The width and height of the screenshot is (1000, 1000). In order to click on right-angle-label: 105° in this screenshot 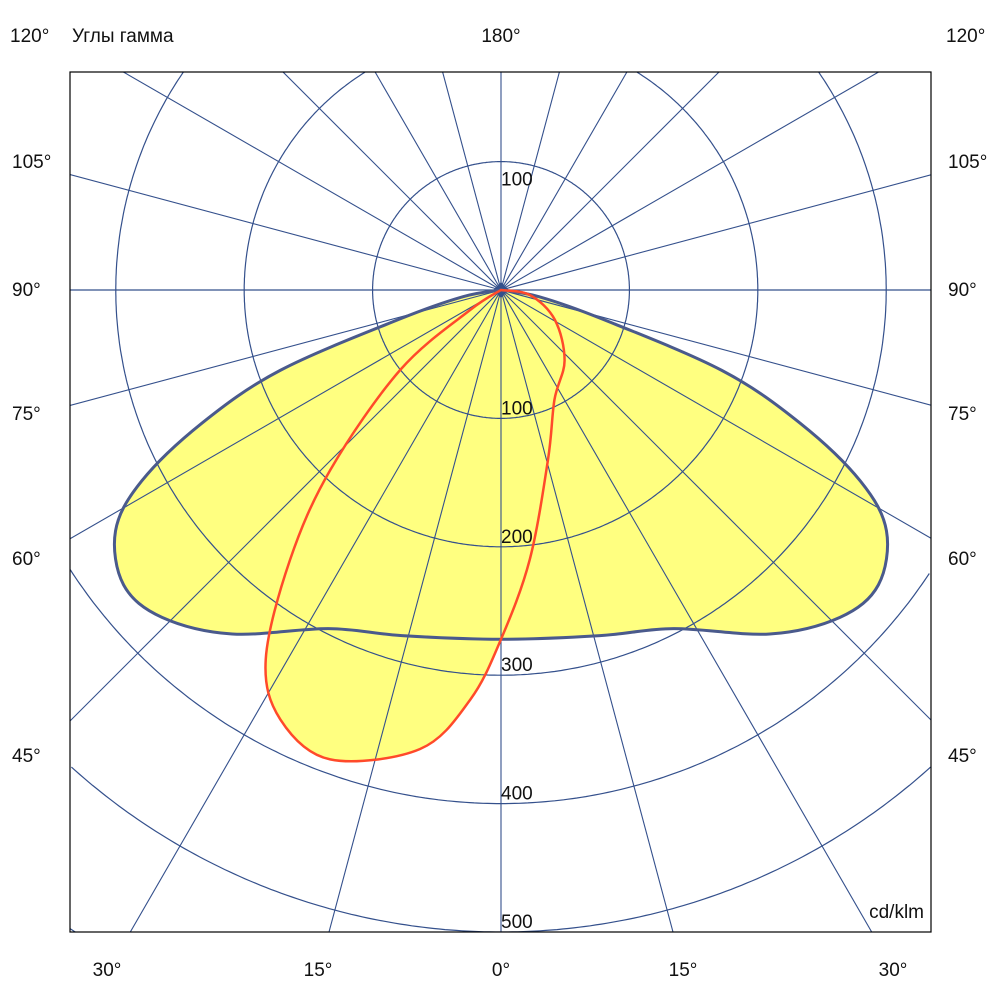, I will do `click(967, 162)`.